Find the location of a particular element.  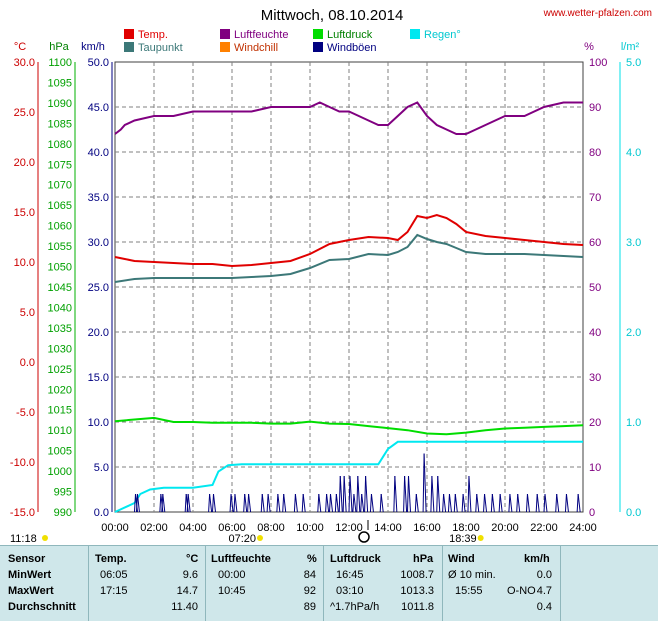

rain-tick-label: 1.0 is located at coordinates (633, 423).